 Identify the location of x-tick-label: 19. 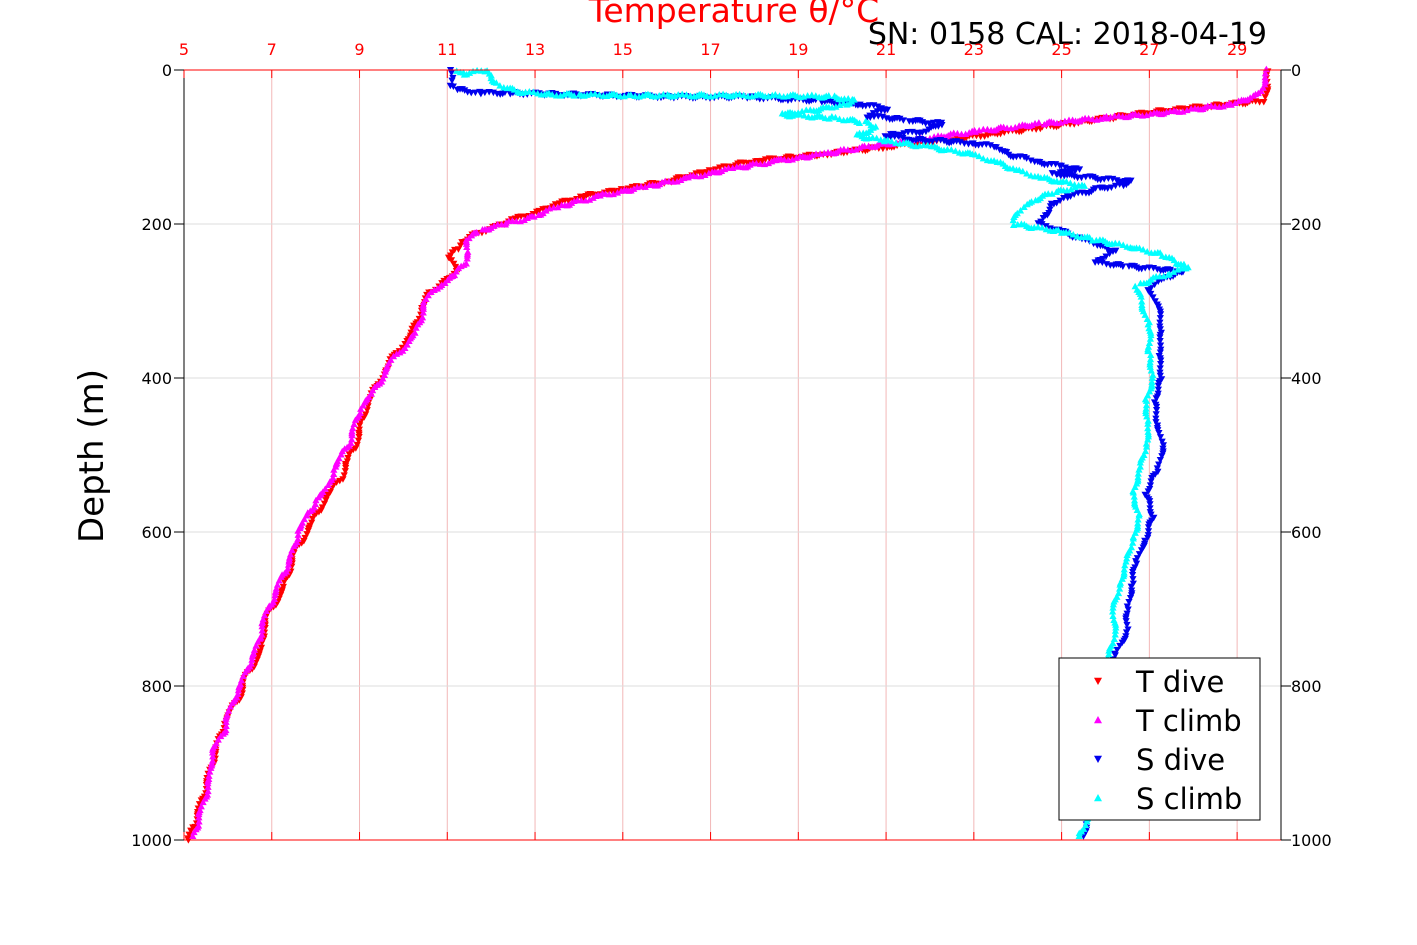
(798, 49).